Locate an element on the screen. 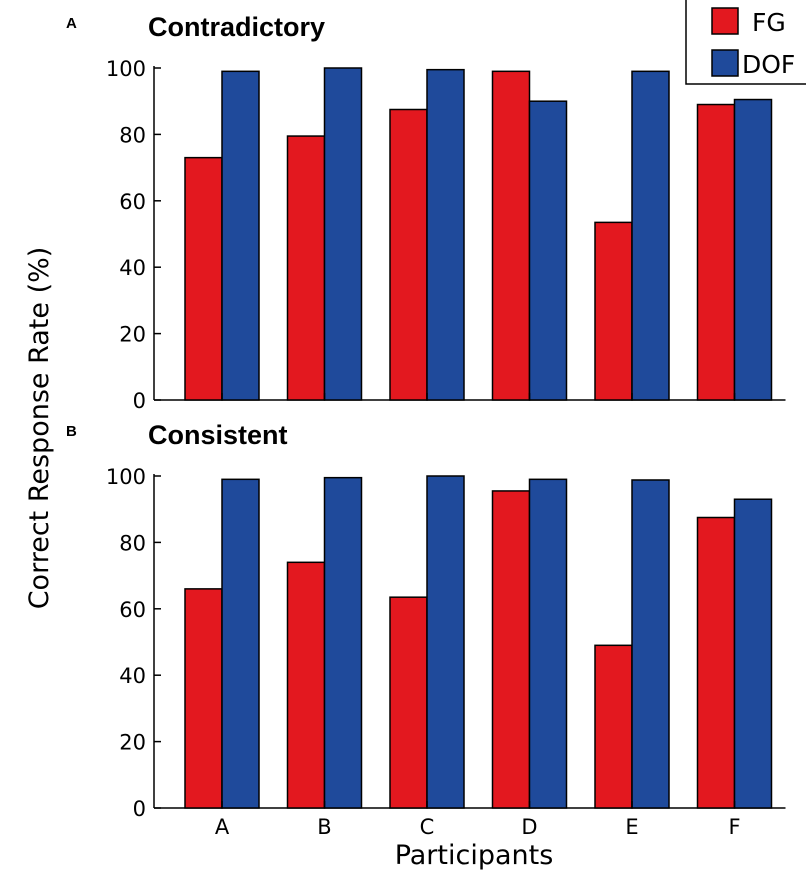 The width and height of the screenshot is (806, 872). panel-b-letter: B is located at coordinates (71, 431).